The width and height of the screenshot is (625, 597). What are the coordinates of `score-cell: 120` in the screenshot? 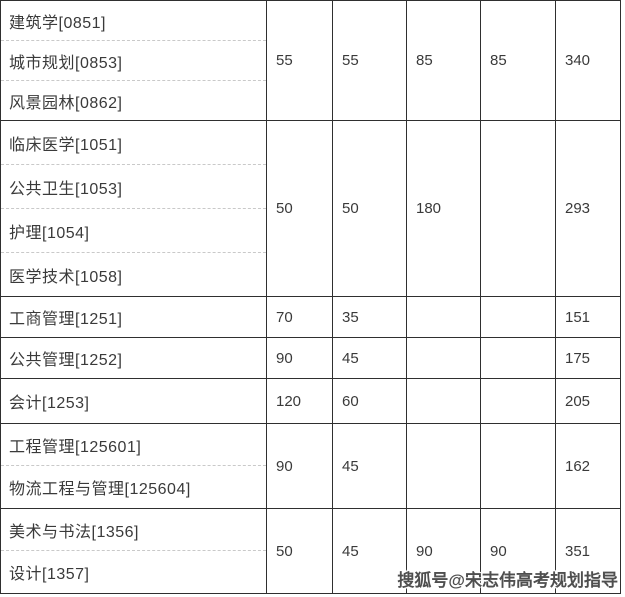 It's located at (299, 401).